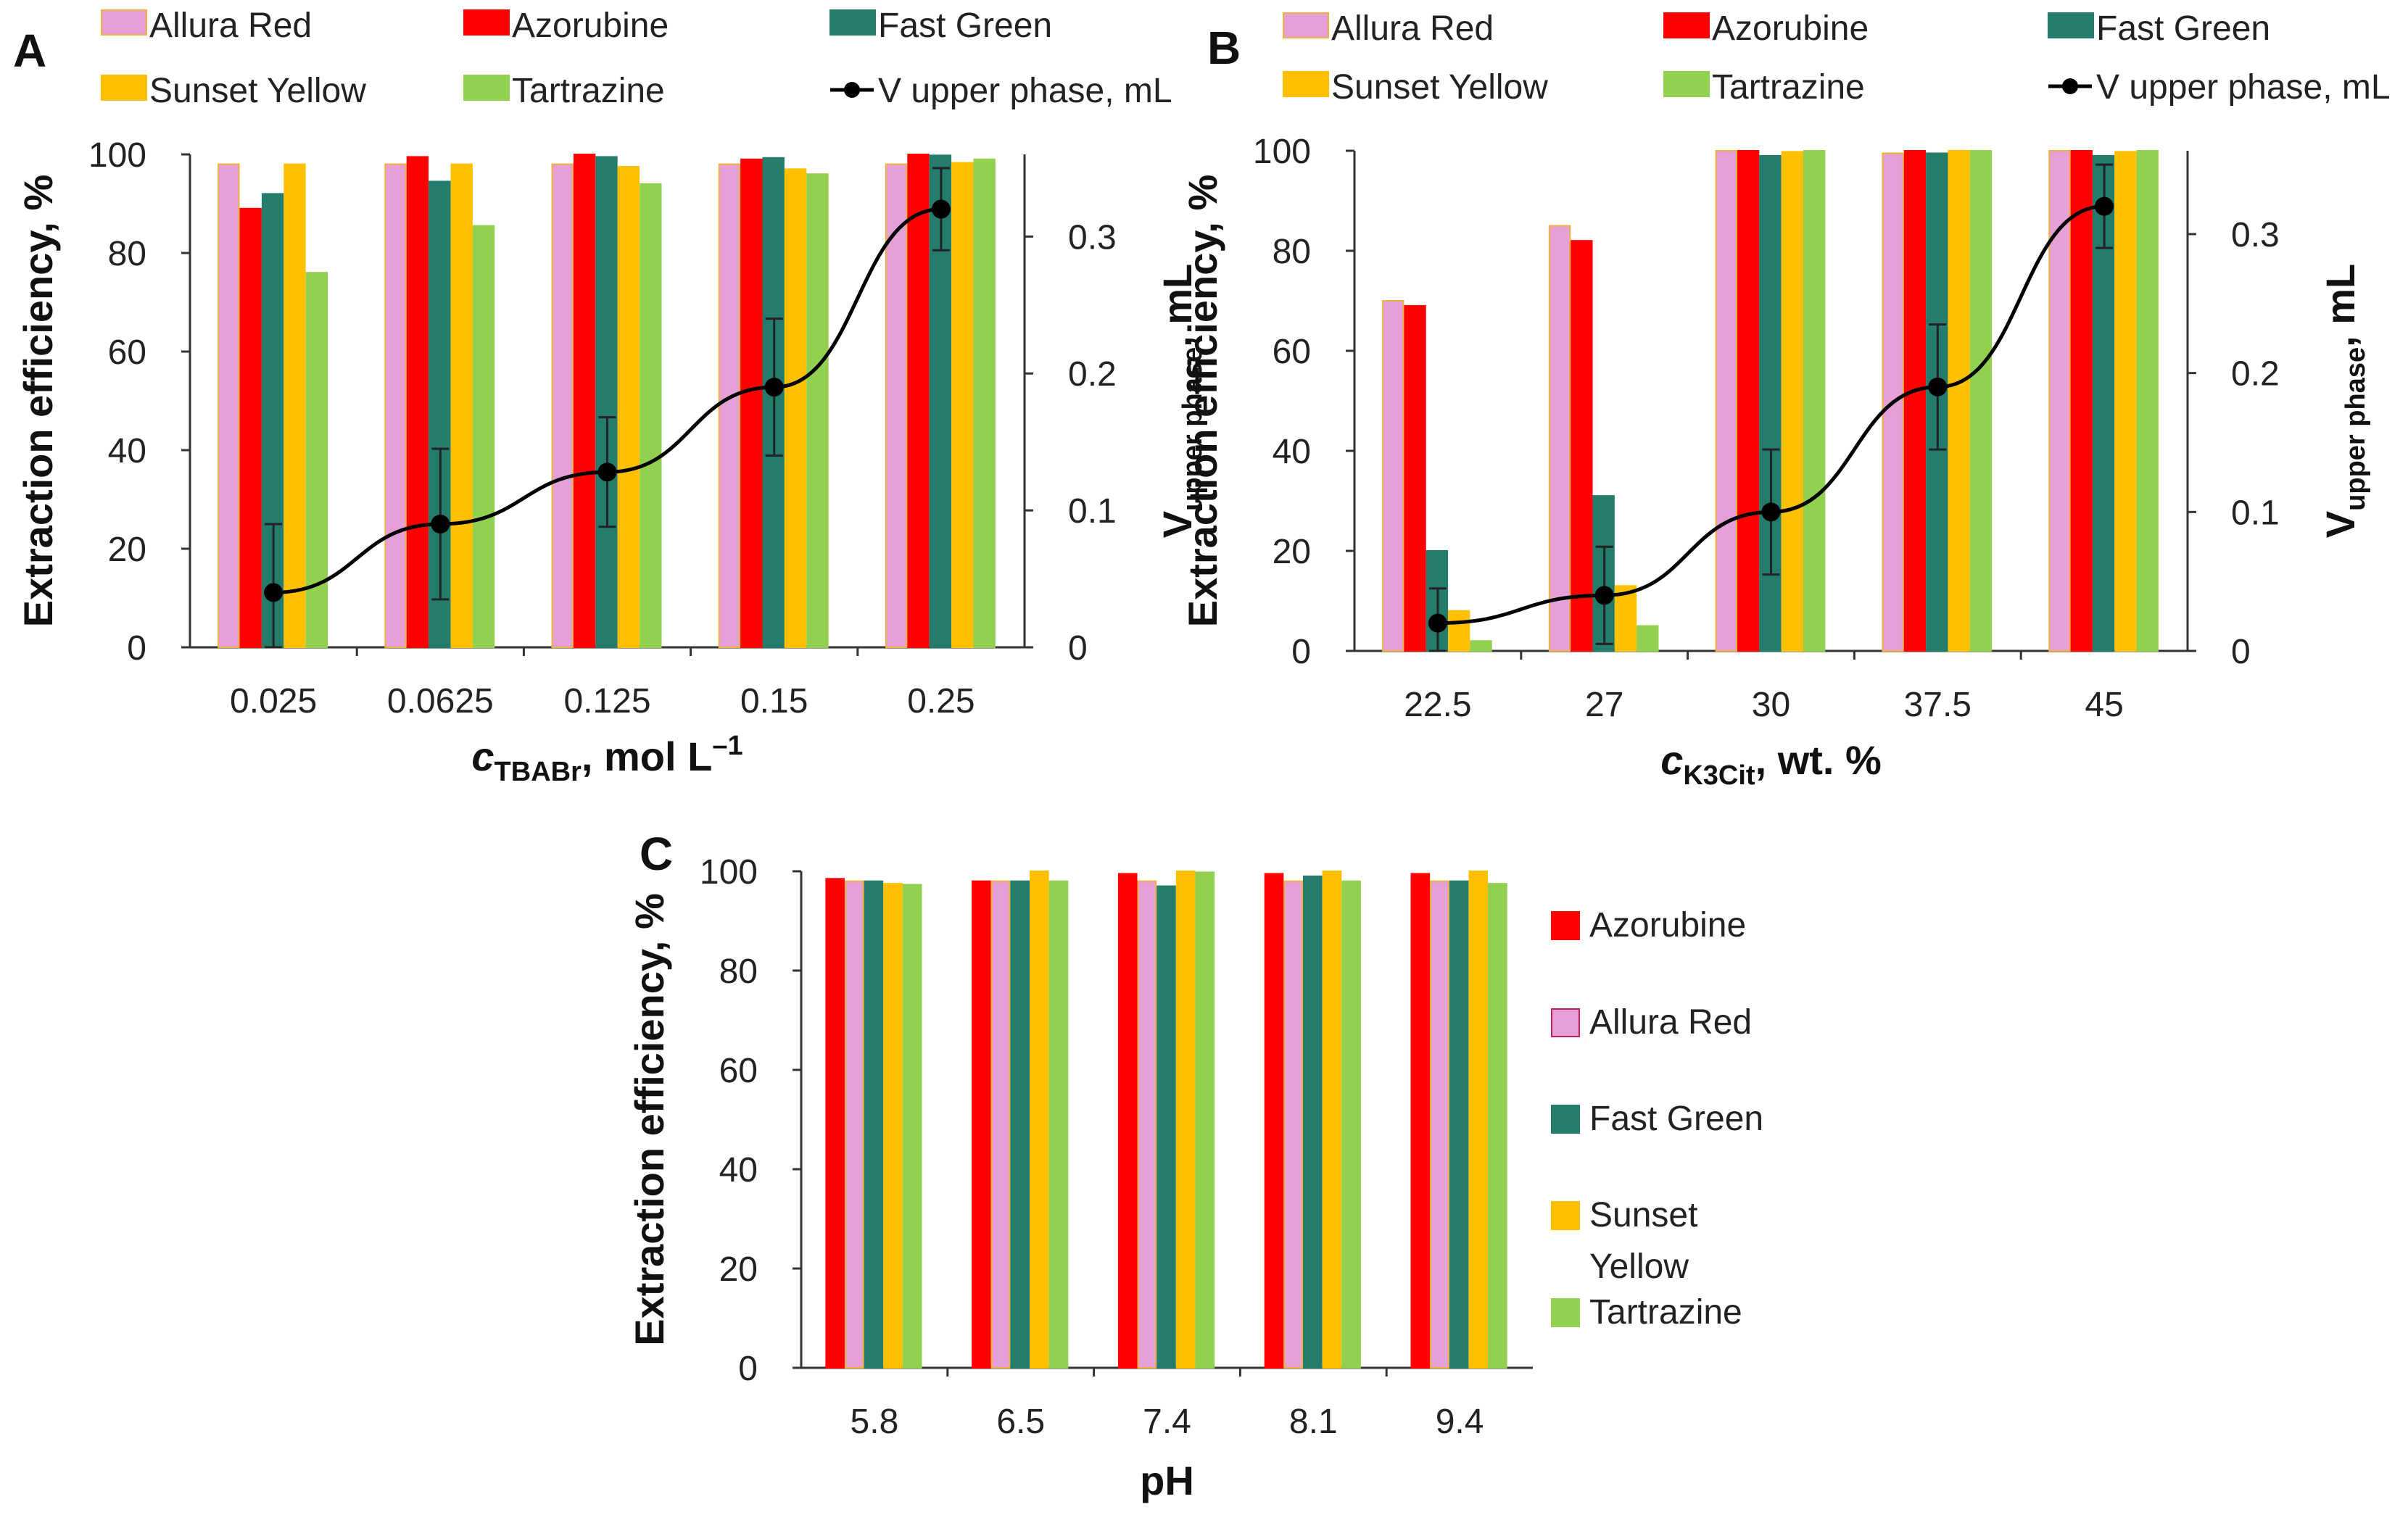 This screenshot has width=2408, height=1528. Describe the element at coordinates (2255, 235) in the screenshot. I see `y2-tick-label: 0.3` at that location.